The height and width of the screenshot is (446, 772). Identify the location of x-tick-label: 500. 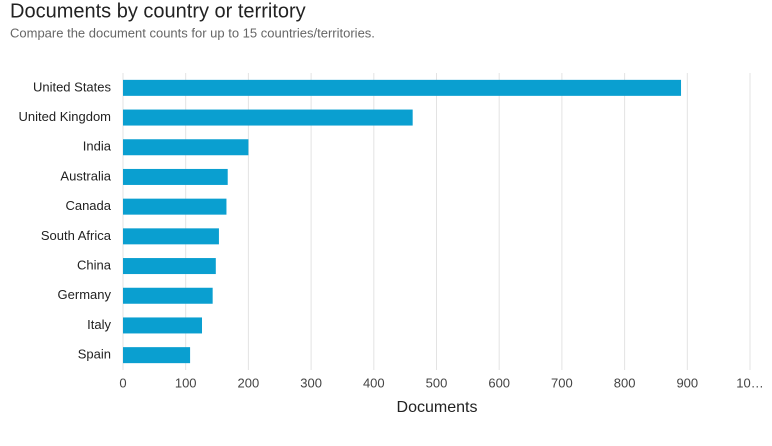
(437, 382).